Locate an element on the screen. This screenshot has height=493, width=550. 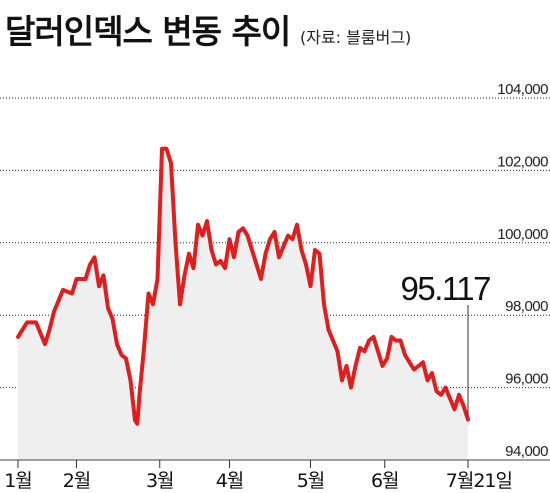
y-tick-label: 102,000 is located at coordinates (522, 161).